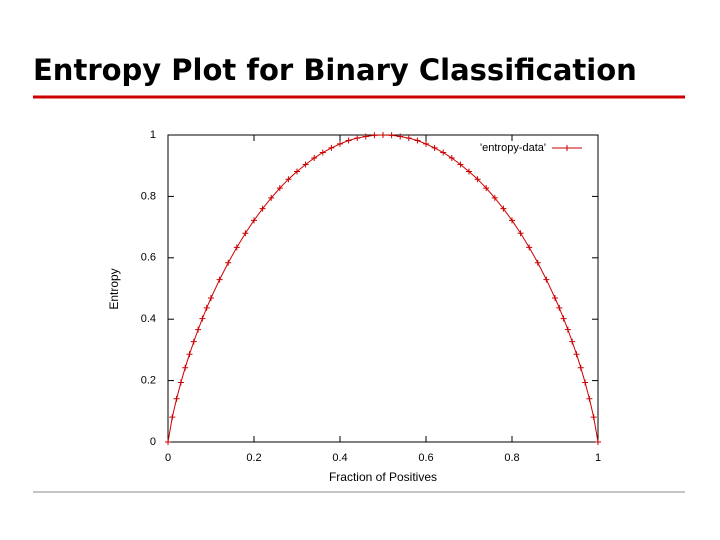  What do you see at coordinates (148, 381) in the screenshot?
I see `y-tick-label: 0.2` at bounding box center [148, 381].